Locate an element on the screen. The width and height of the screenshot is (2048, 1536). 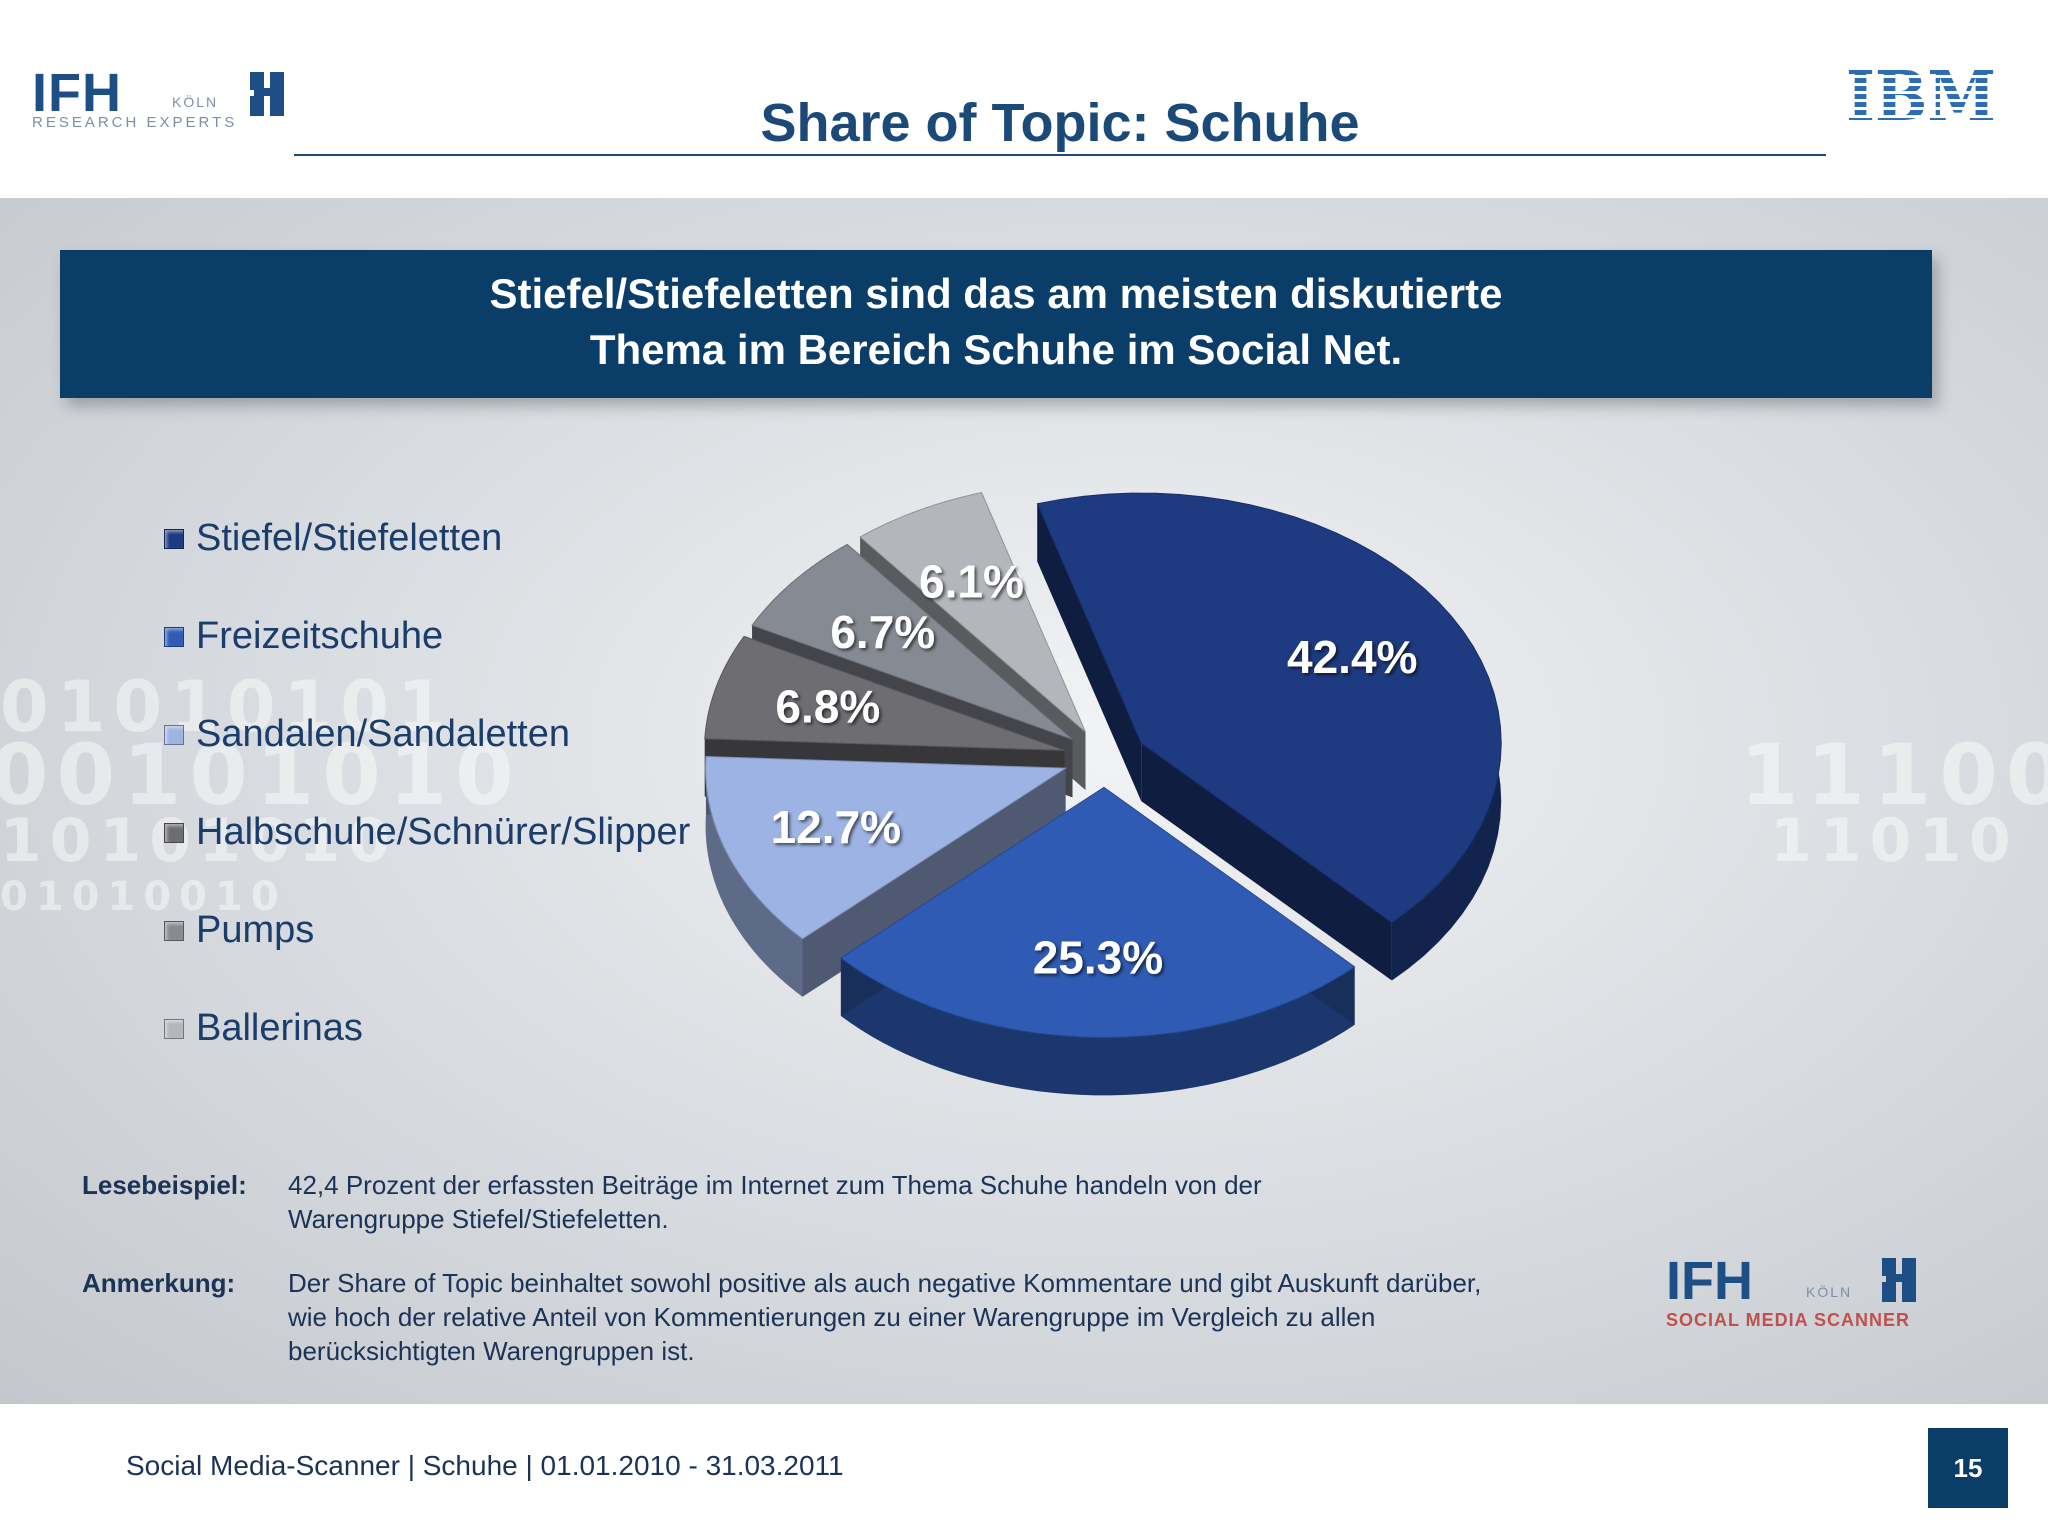
remark-line-3: berücksichtigten Warengruppen ist. is located at coordinates (491, 1351).